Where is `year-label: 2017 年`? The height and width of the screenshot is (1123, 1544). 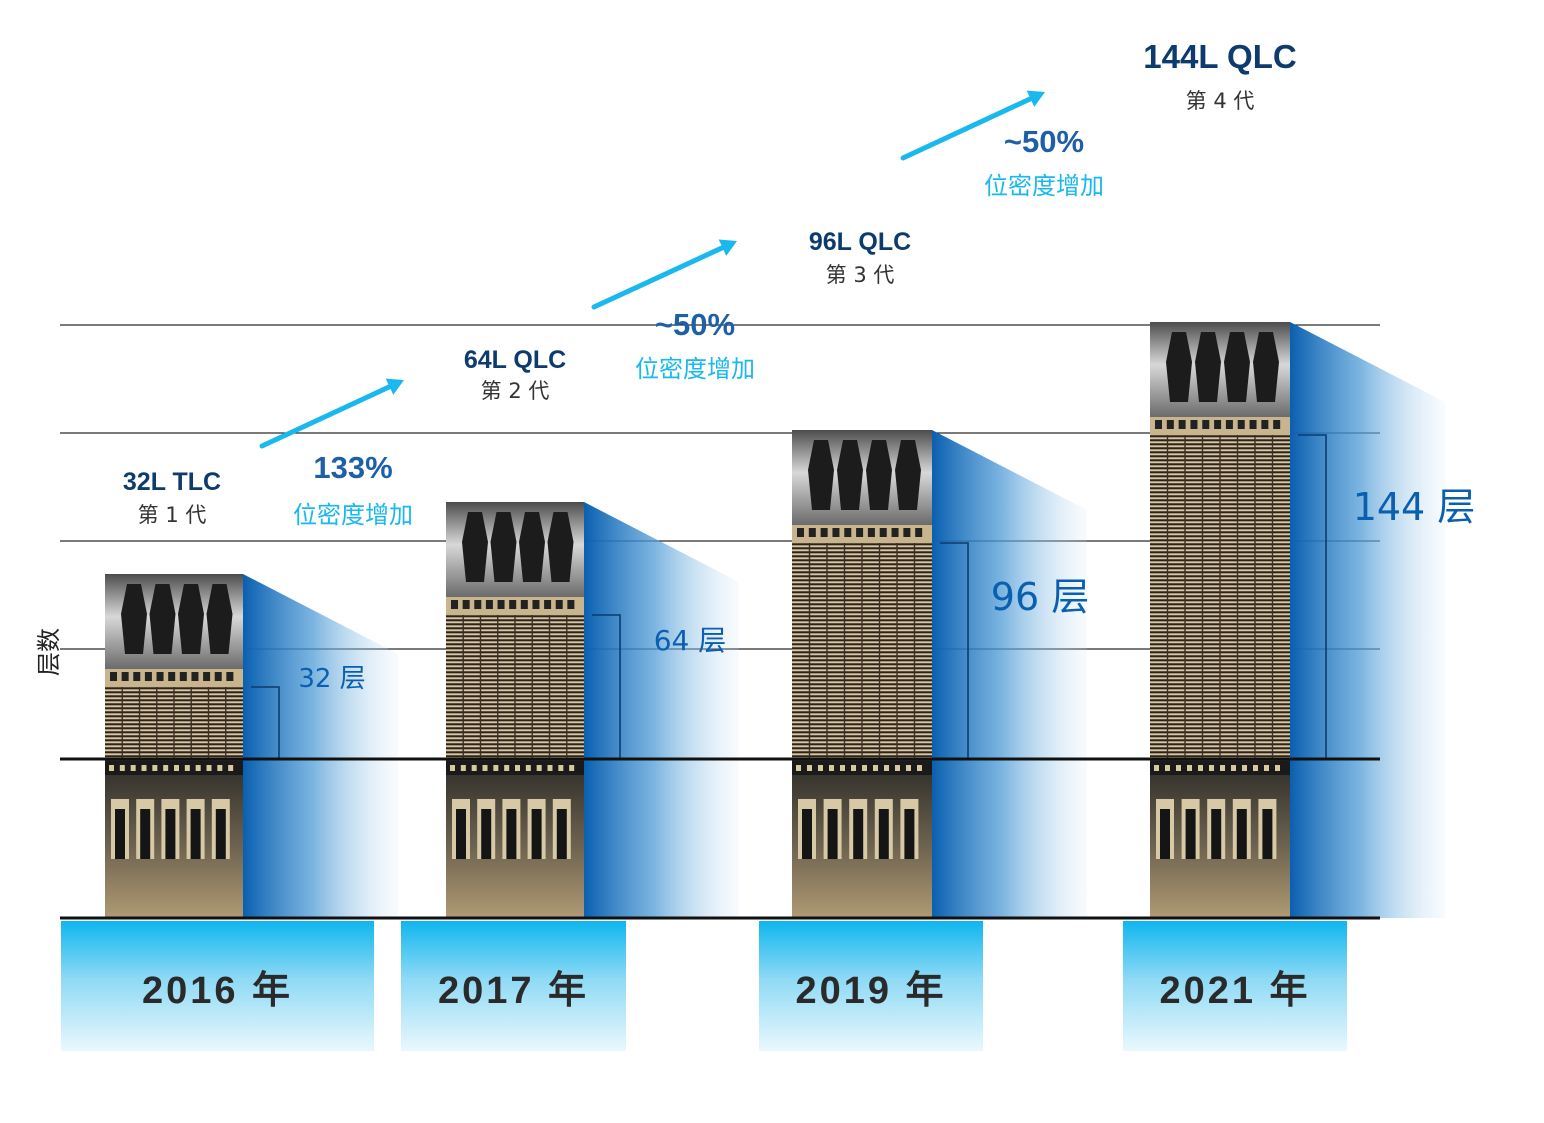
year-label: 2017 年 is located at coordinates (513, 991).